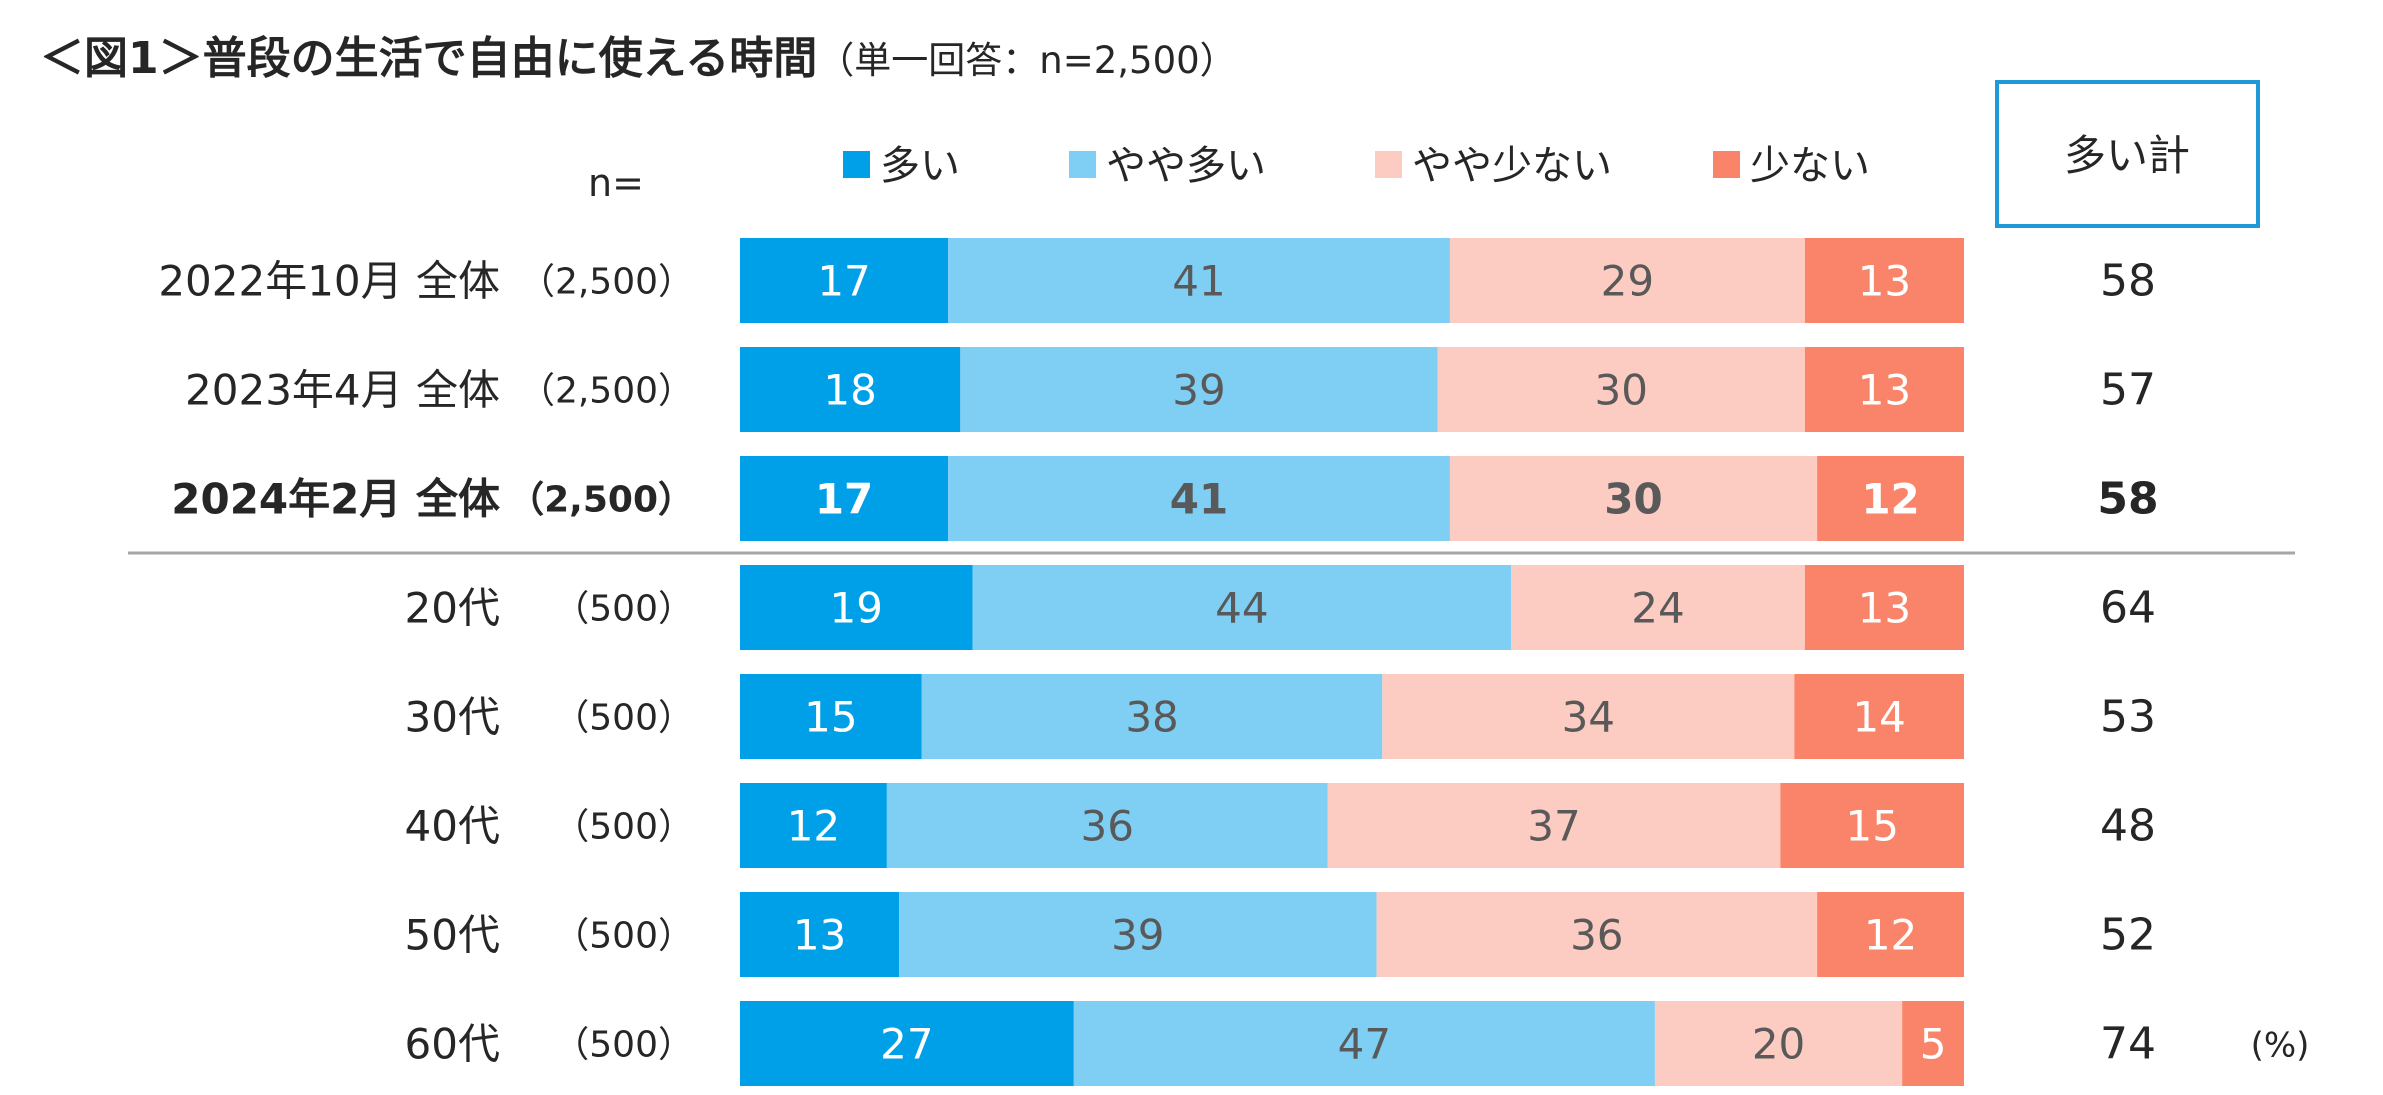  What do you see at coordinates (1186, 166) in the screenshot?
I see `legend-label-2: やや多い` at bounding box center [1186, 166].